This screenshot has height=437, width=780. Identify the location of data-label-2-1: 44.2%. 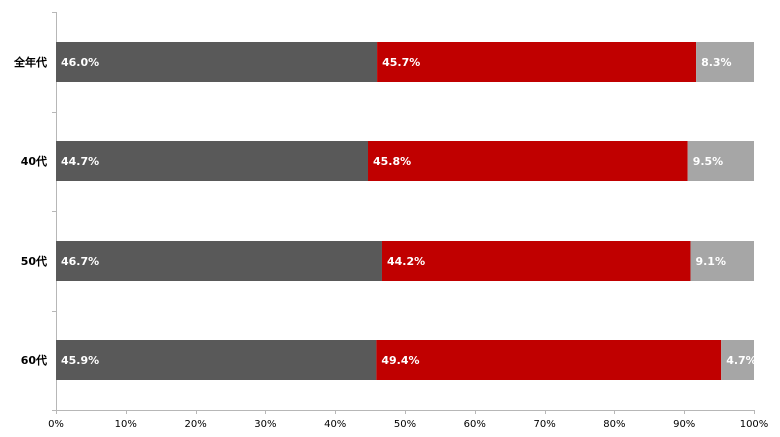
(406, 261).